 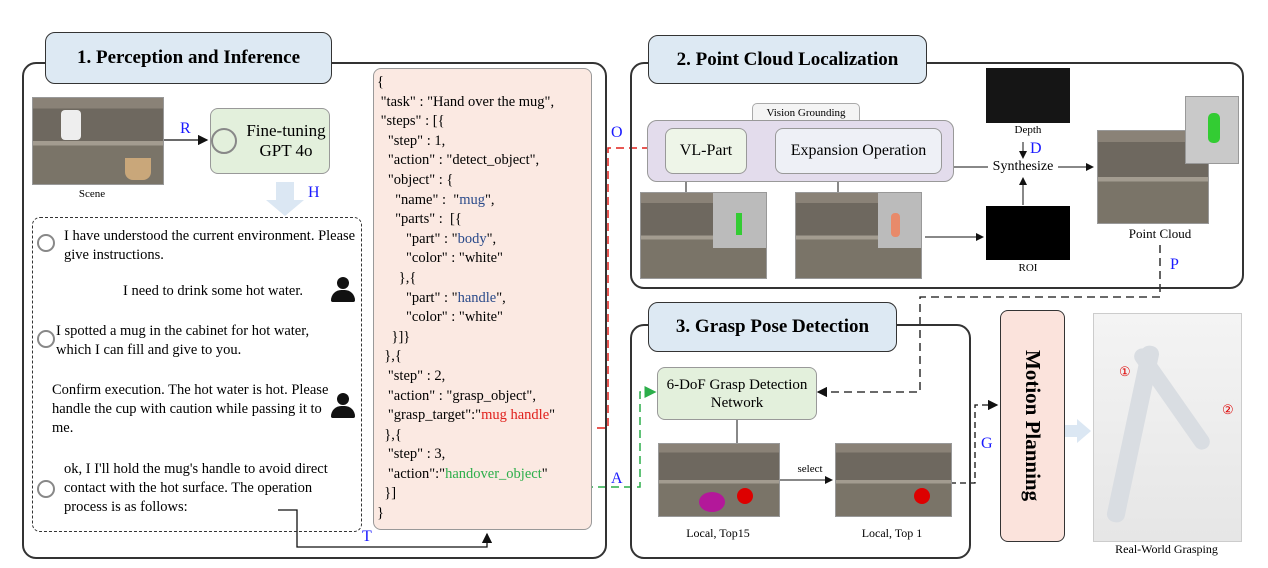 I want to click on motion-planning-label: Motion Planning, so click(x=1033, y=426).